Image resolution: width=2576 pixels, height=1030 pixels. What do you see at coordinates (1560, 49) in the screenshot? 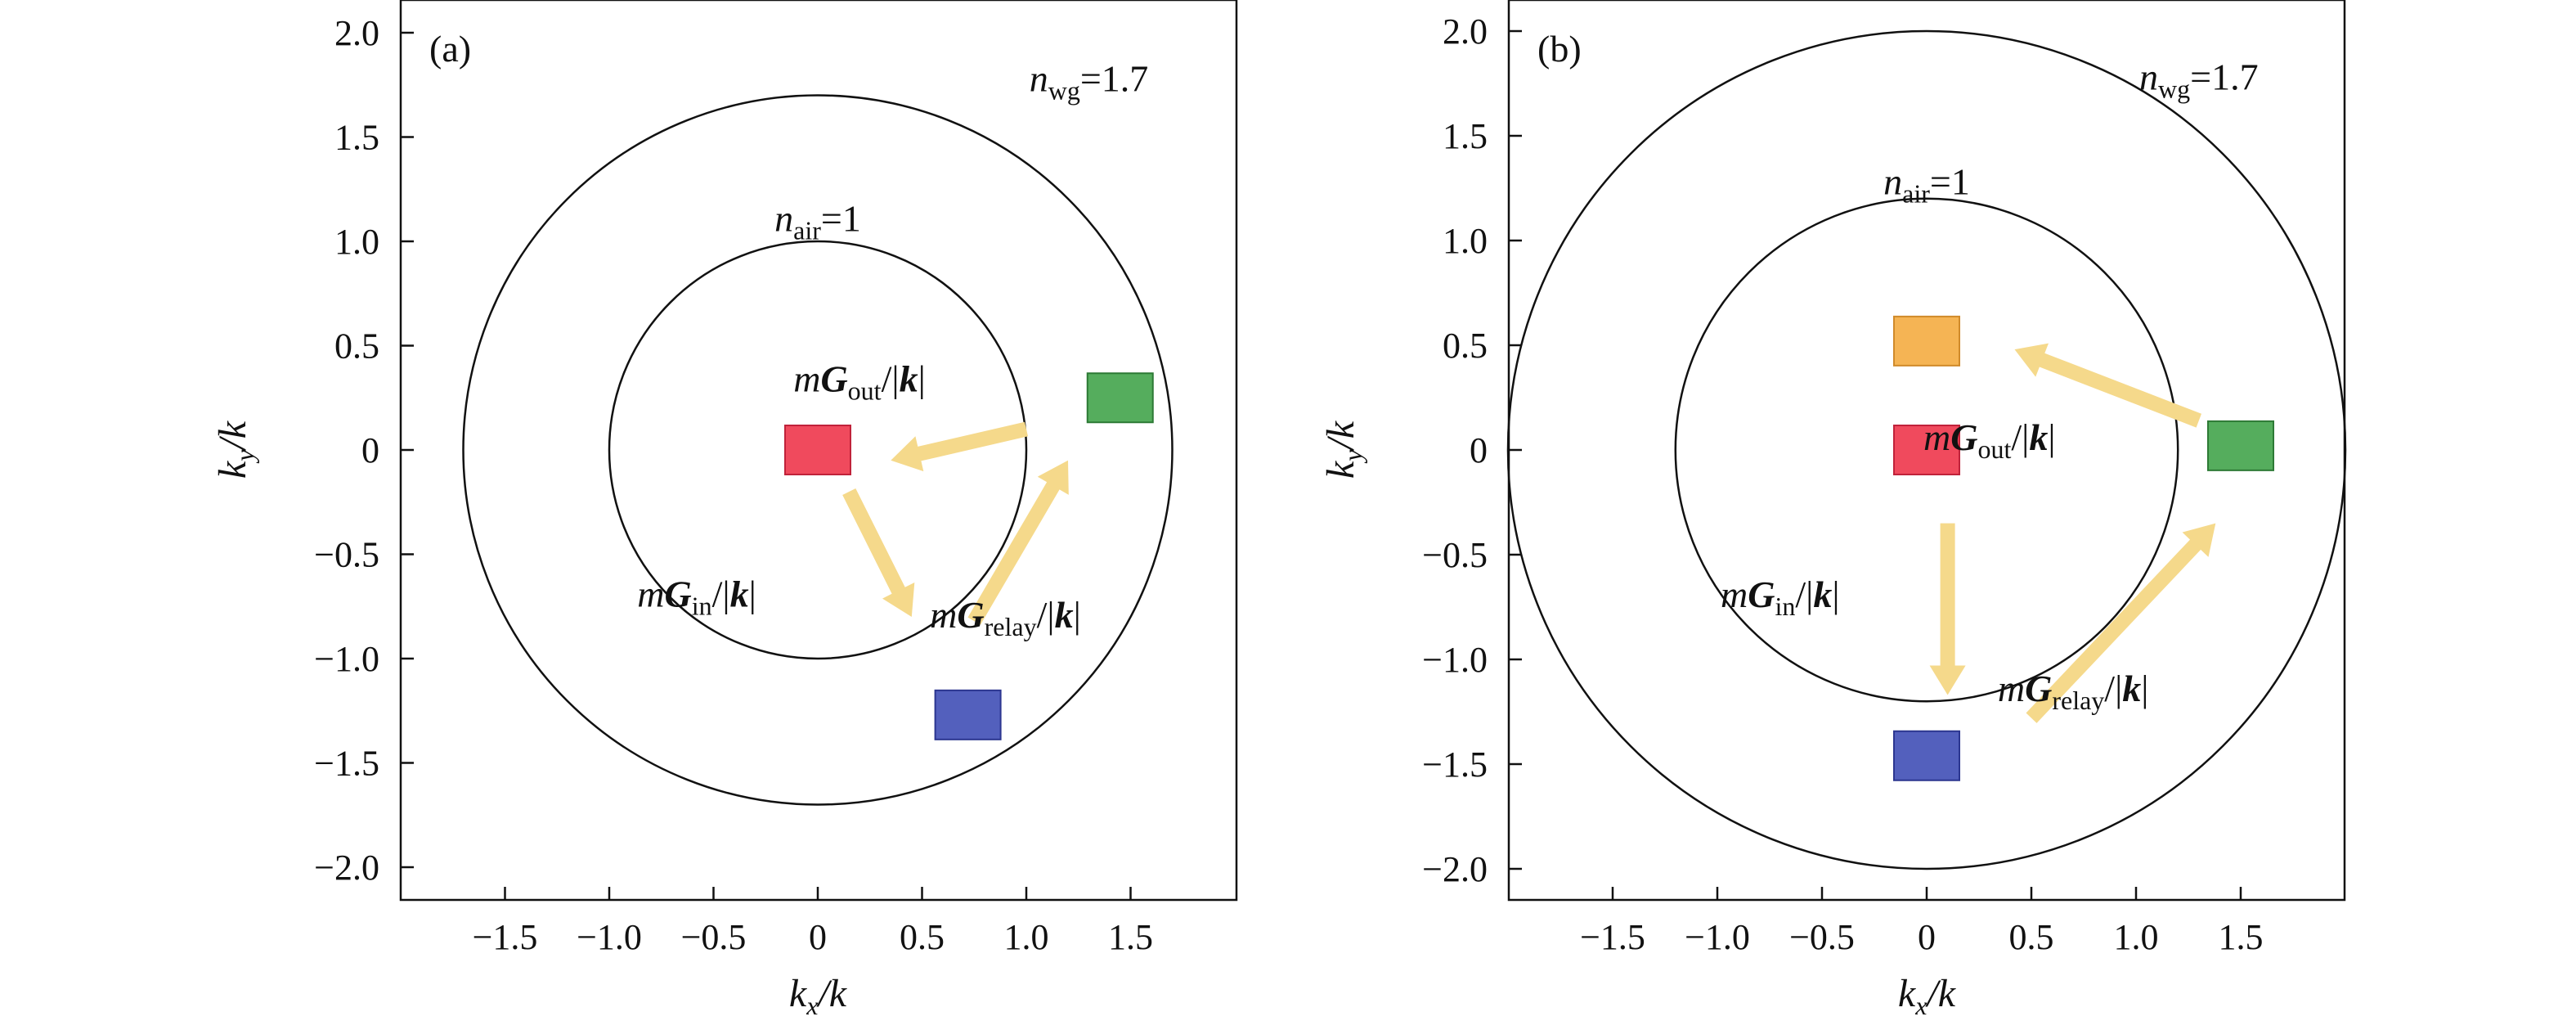
I see `panel-label: (b)` at bounding box center [1560, 49].